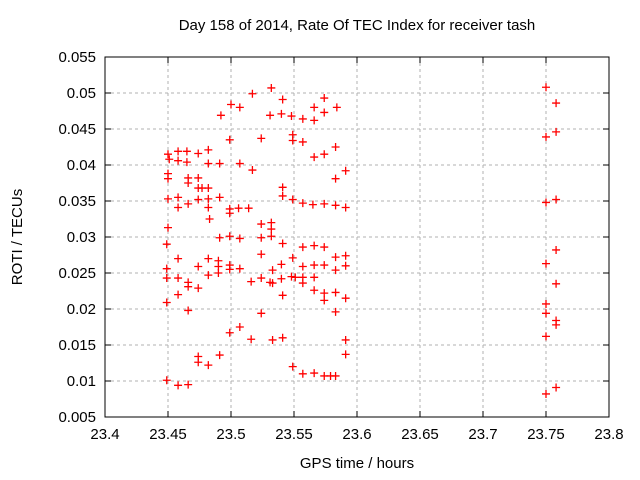 This screenshot has height=480, width=640. I want to click on y-tick-label: 0.05, so click(81, 93).